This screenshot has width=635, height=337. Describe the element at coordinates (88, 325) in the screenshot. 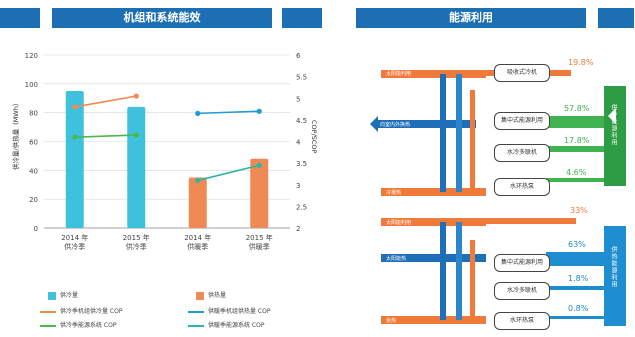

I see `legend-label: 供冷季能源系统 COP` at that location.